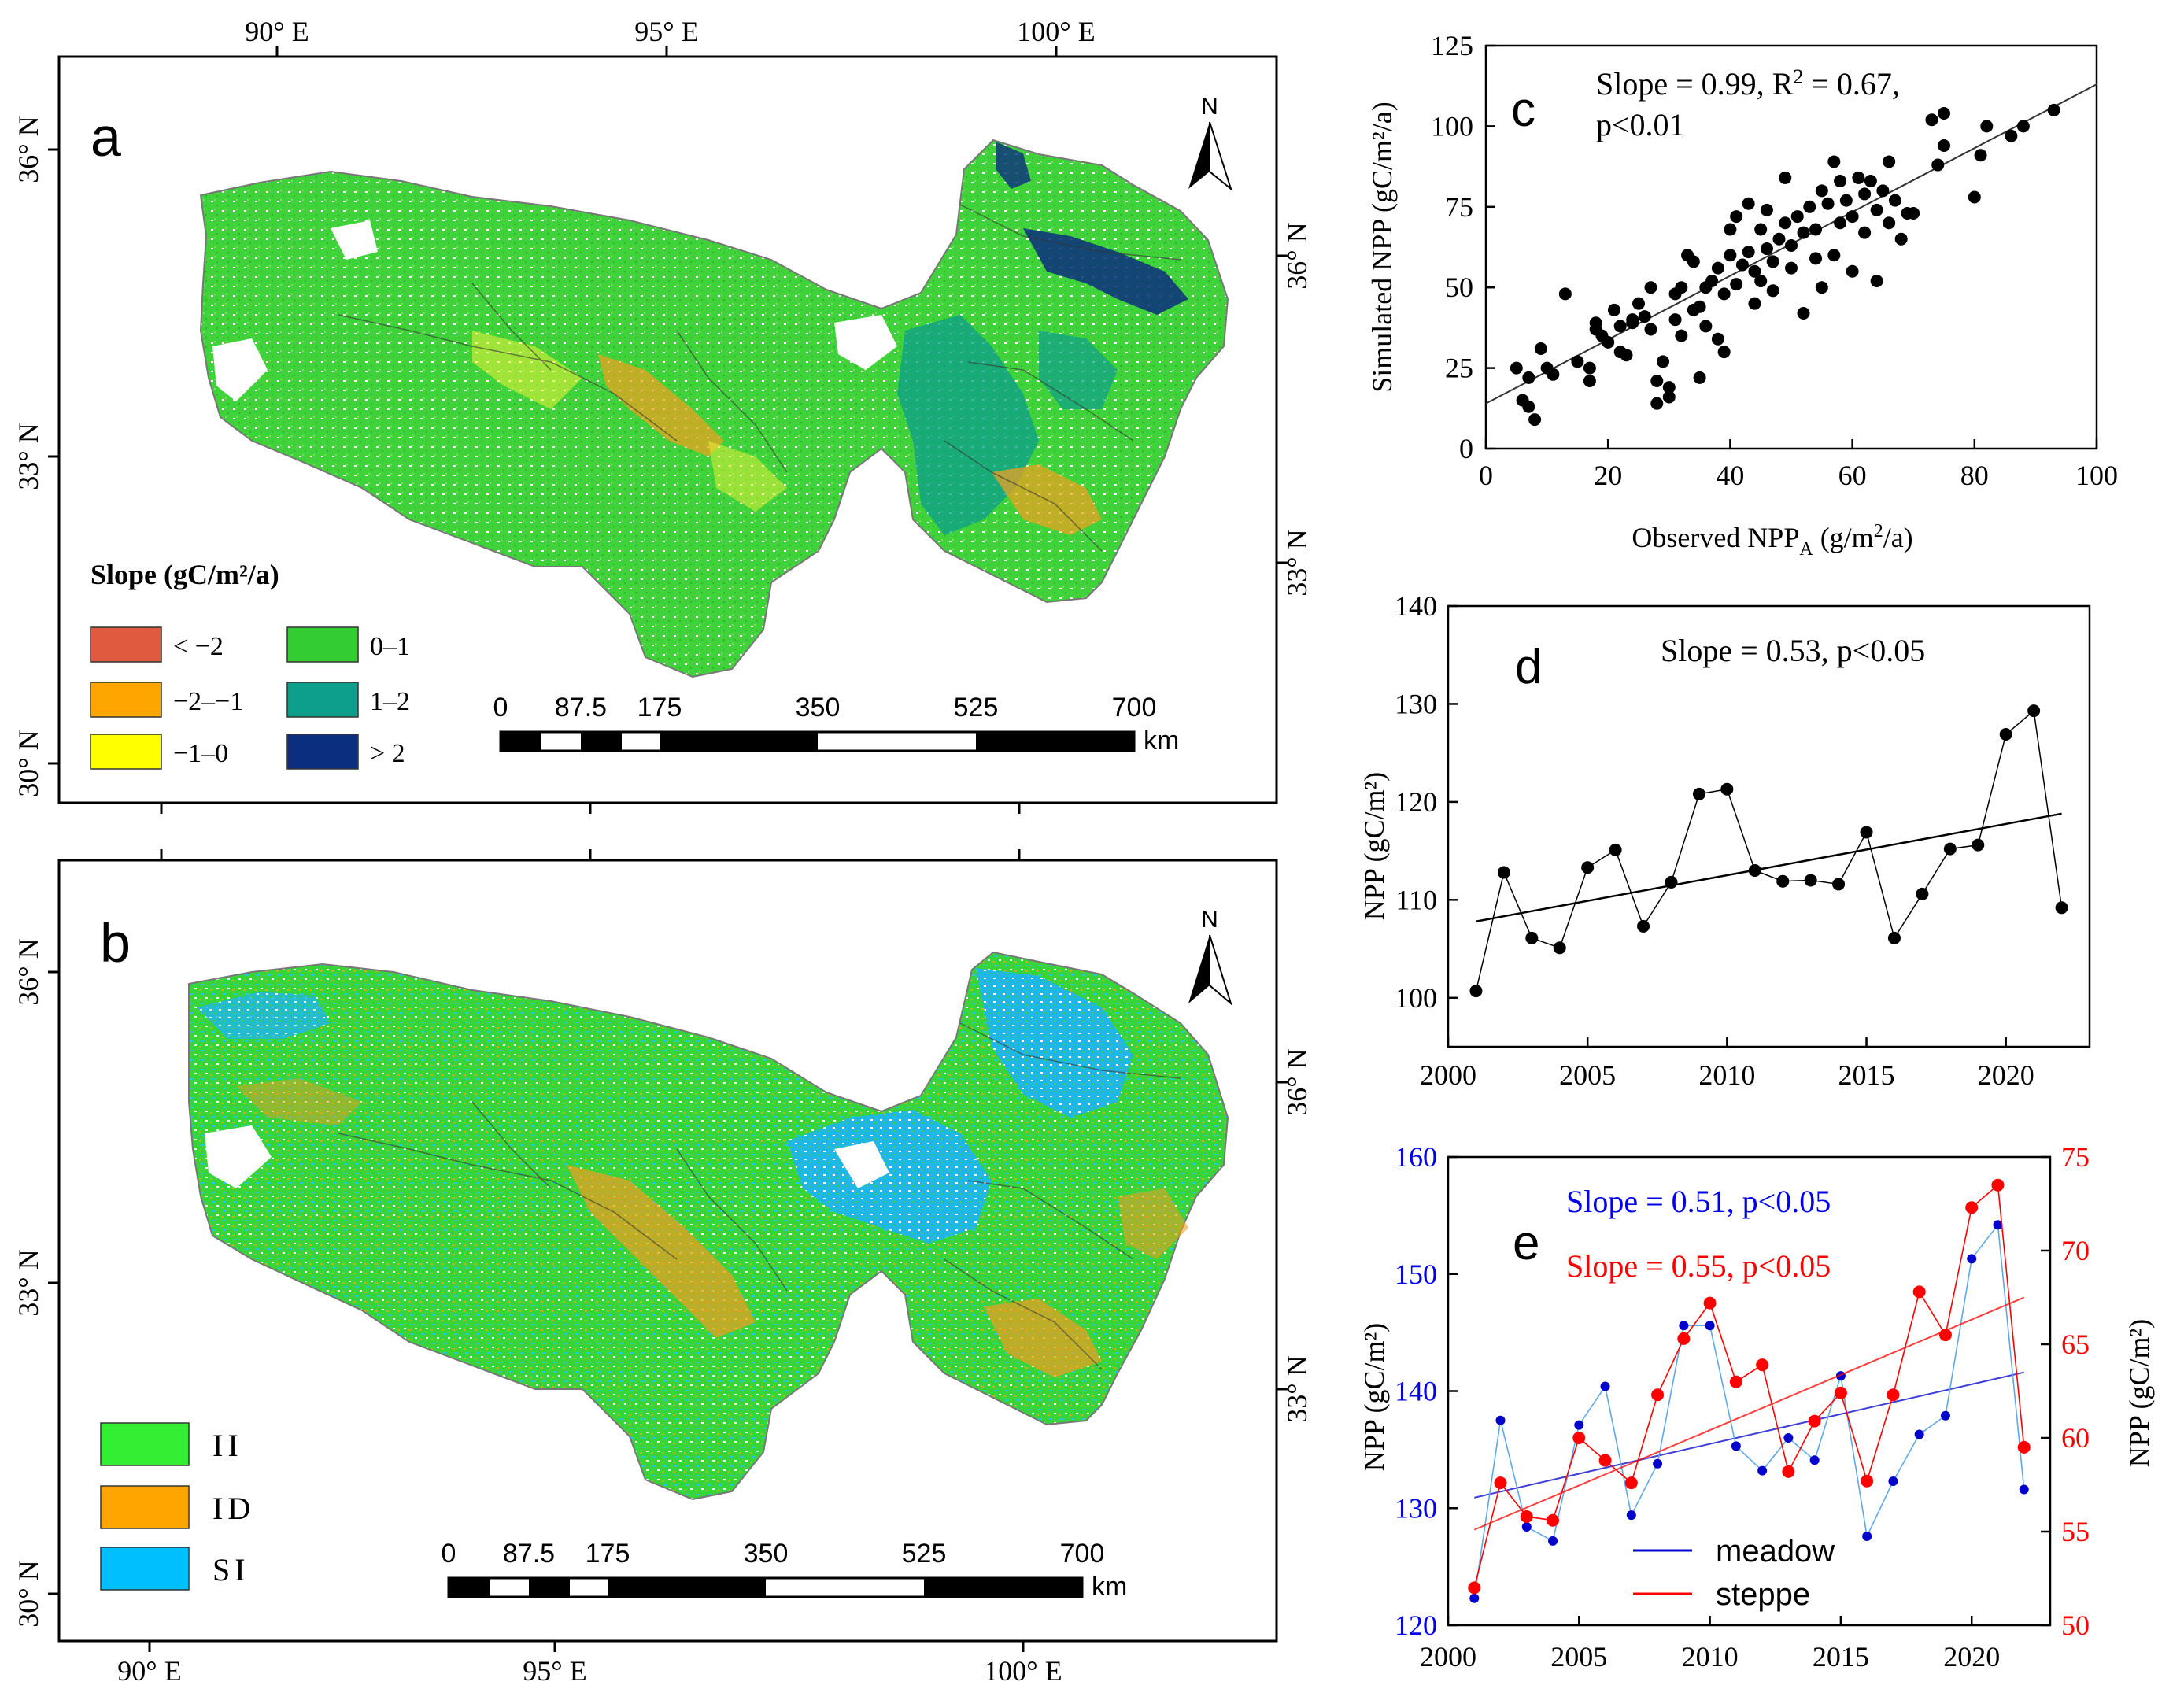  I want to click on scale-tick: 700, so click(1082, 1554).